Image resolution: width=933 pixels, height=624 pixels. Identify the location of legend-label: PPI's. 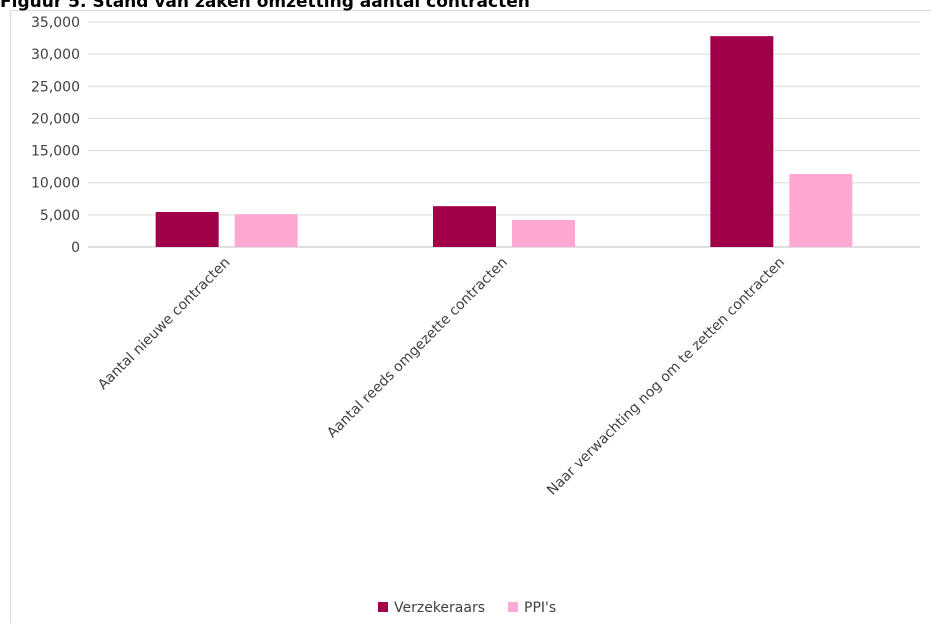
(540, 608).